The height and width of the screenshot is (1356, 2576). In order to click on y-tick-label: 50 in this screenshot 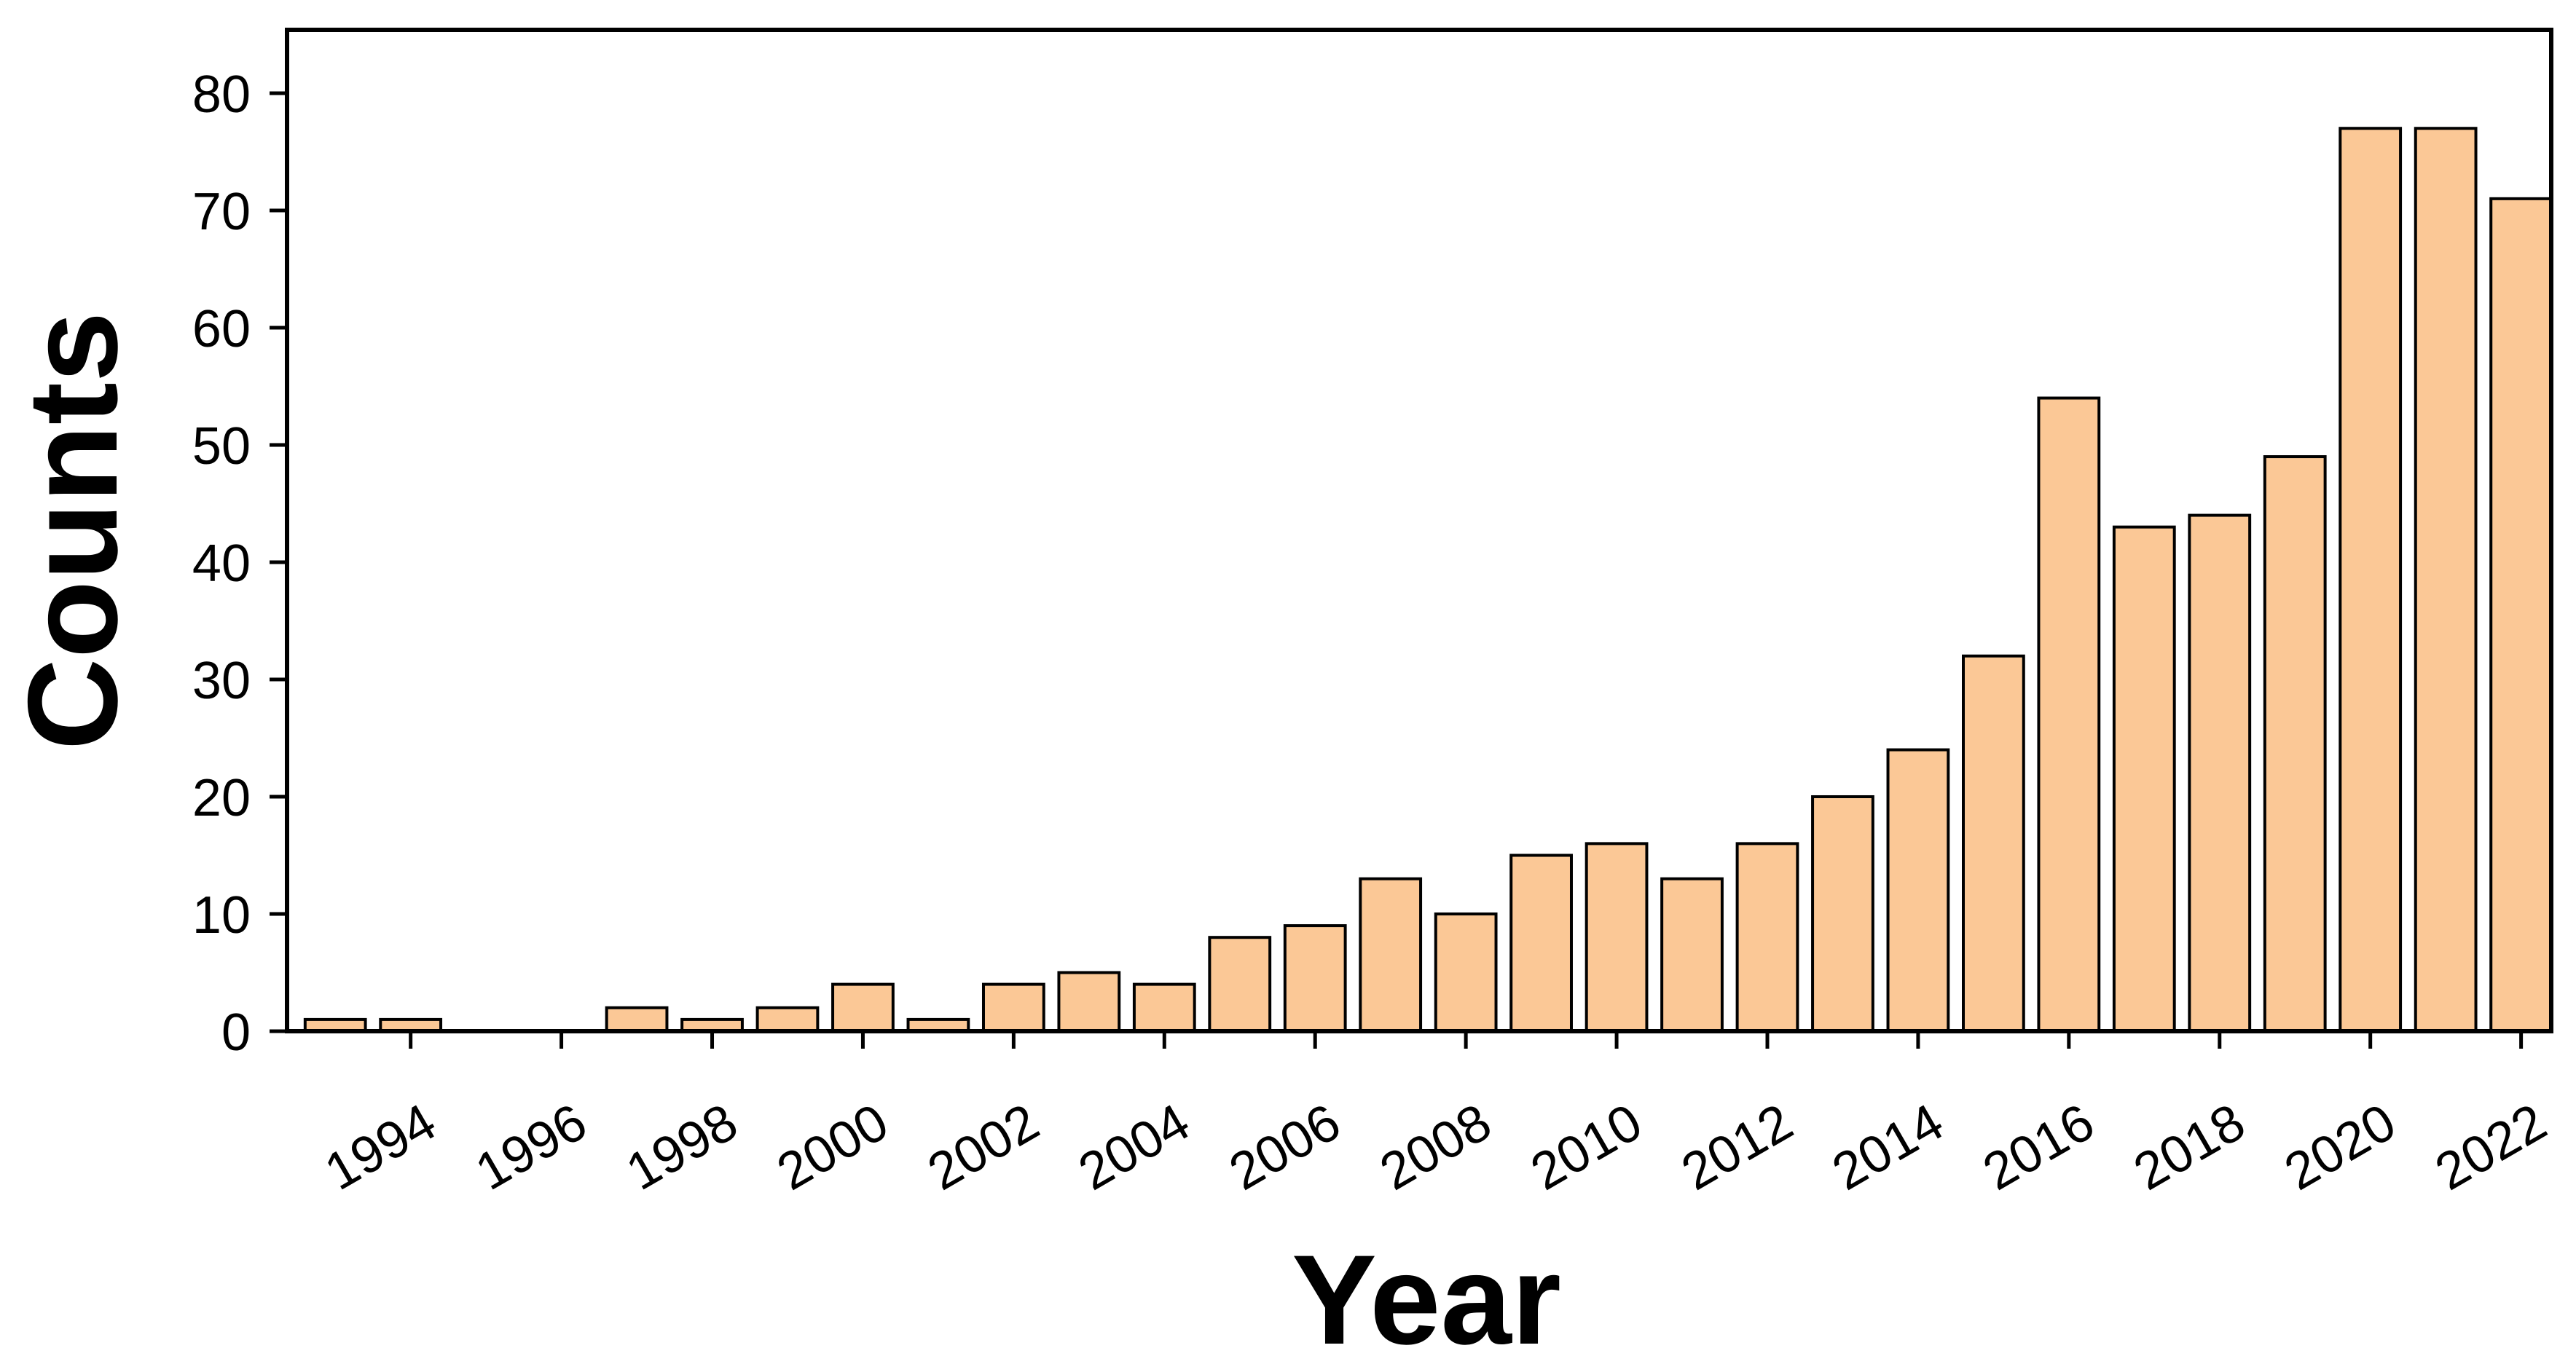, I will do `click(221, 447)`.